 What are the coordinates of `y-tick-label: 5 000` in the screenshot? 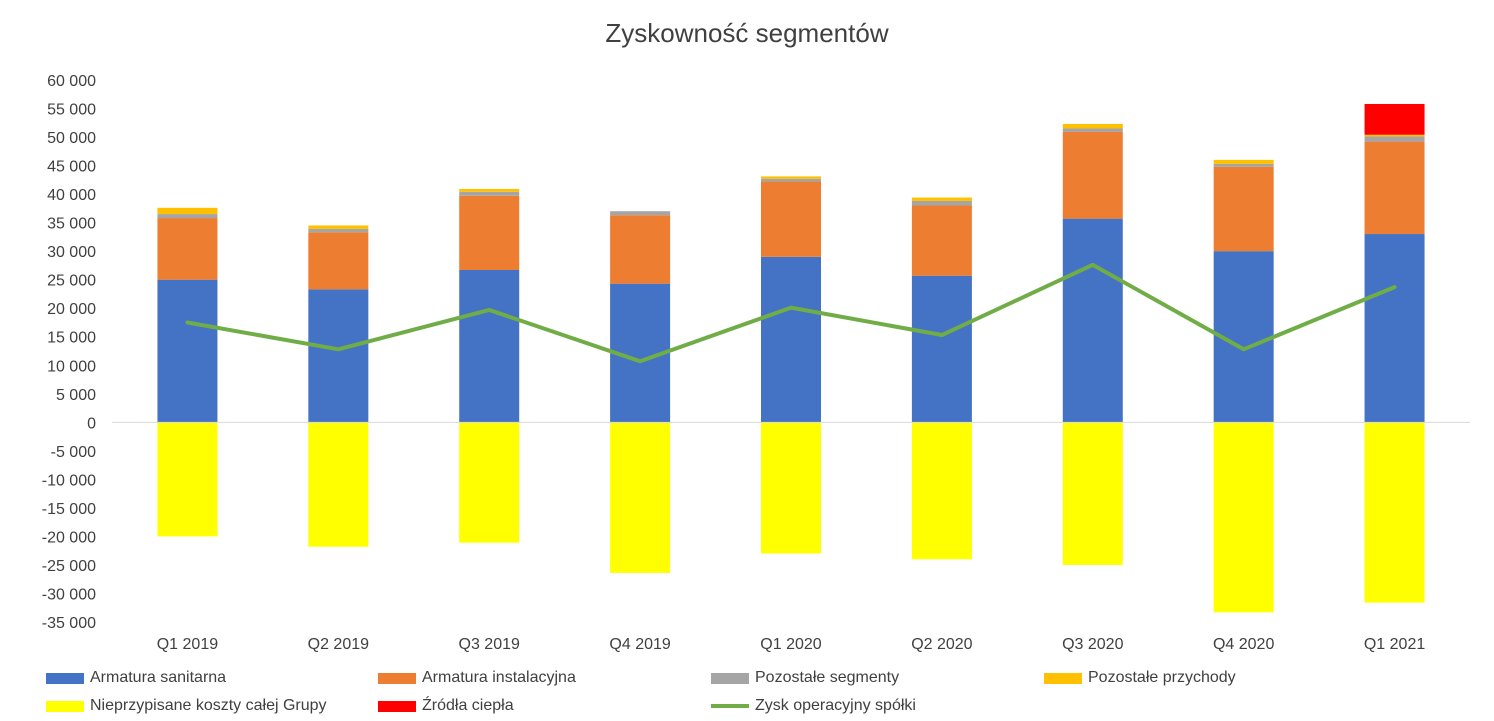 It's located at (76, 395).